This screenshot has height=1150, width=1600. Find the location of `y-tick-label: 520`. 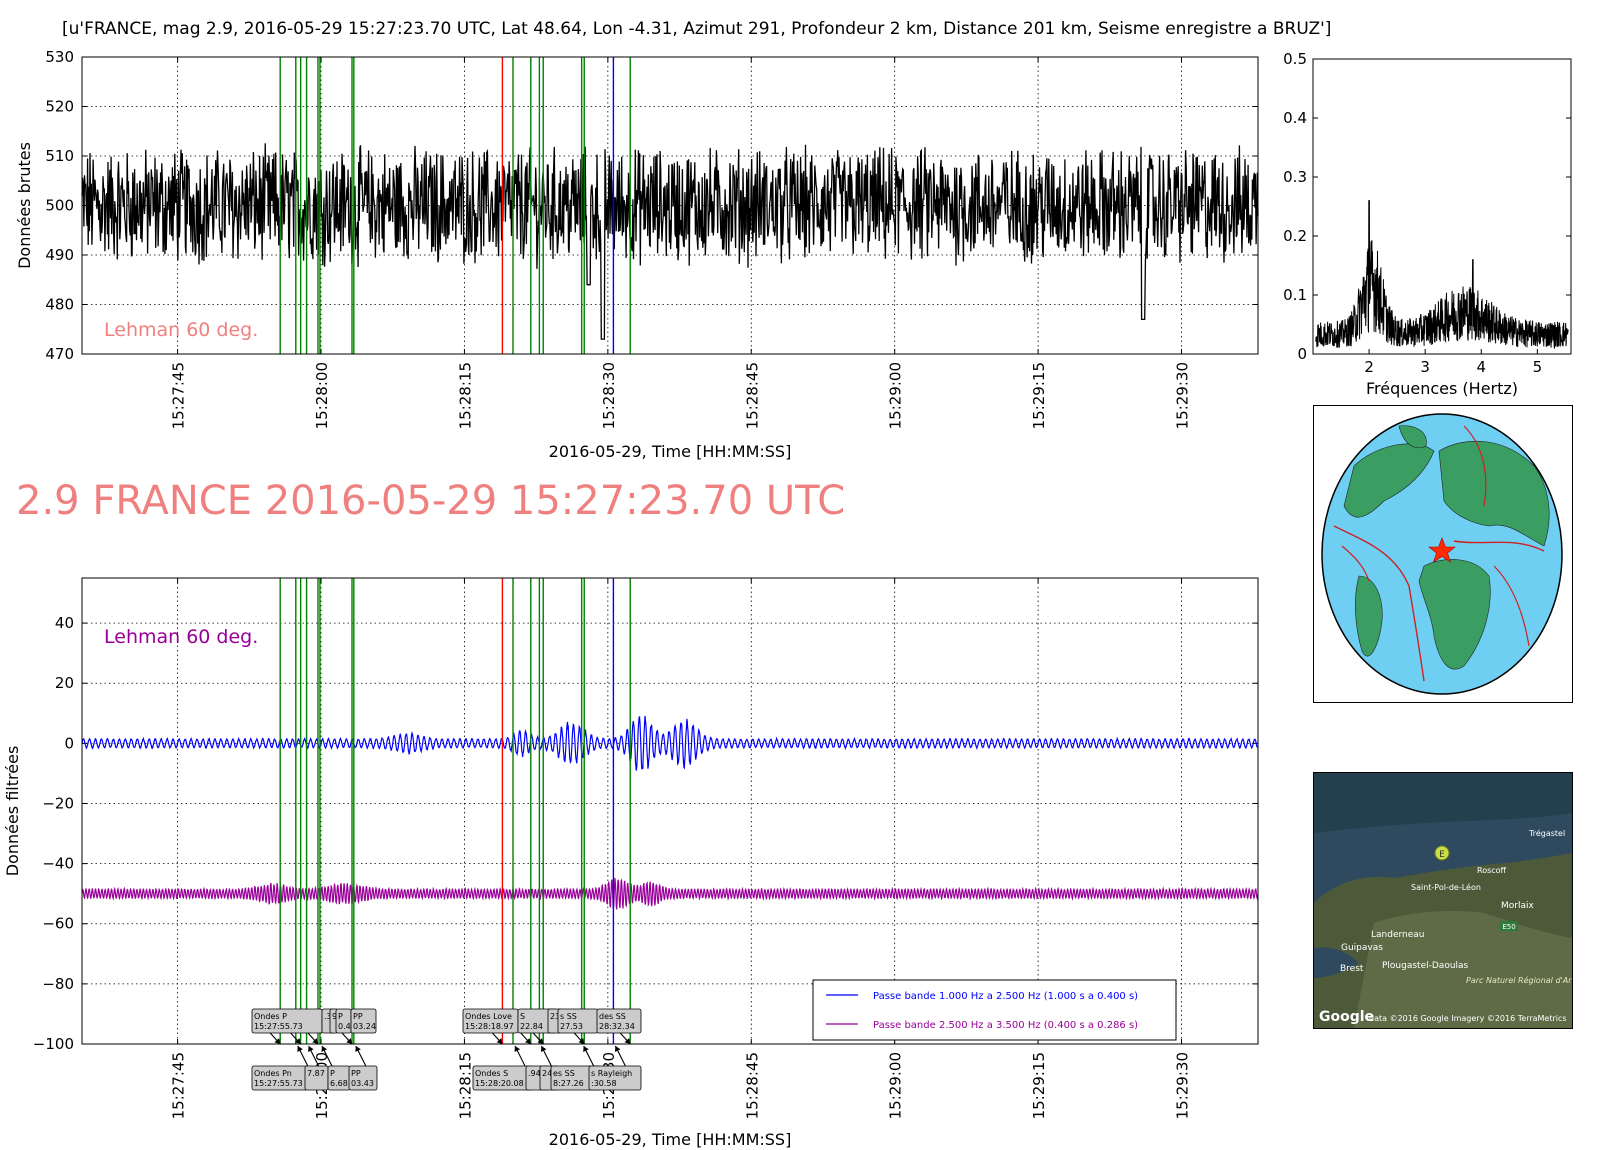

y-tick-label: 520 is located at coordinates (59, 107).